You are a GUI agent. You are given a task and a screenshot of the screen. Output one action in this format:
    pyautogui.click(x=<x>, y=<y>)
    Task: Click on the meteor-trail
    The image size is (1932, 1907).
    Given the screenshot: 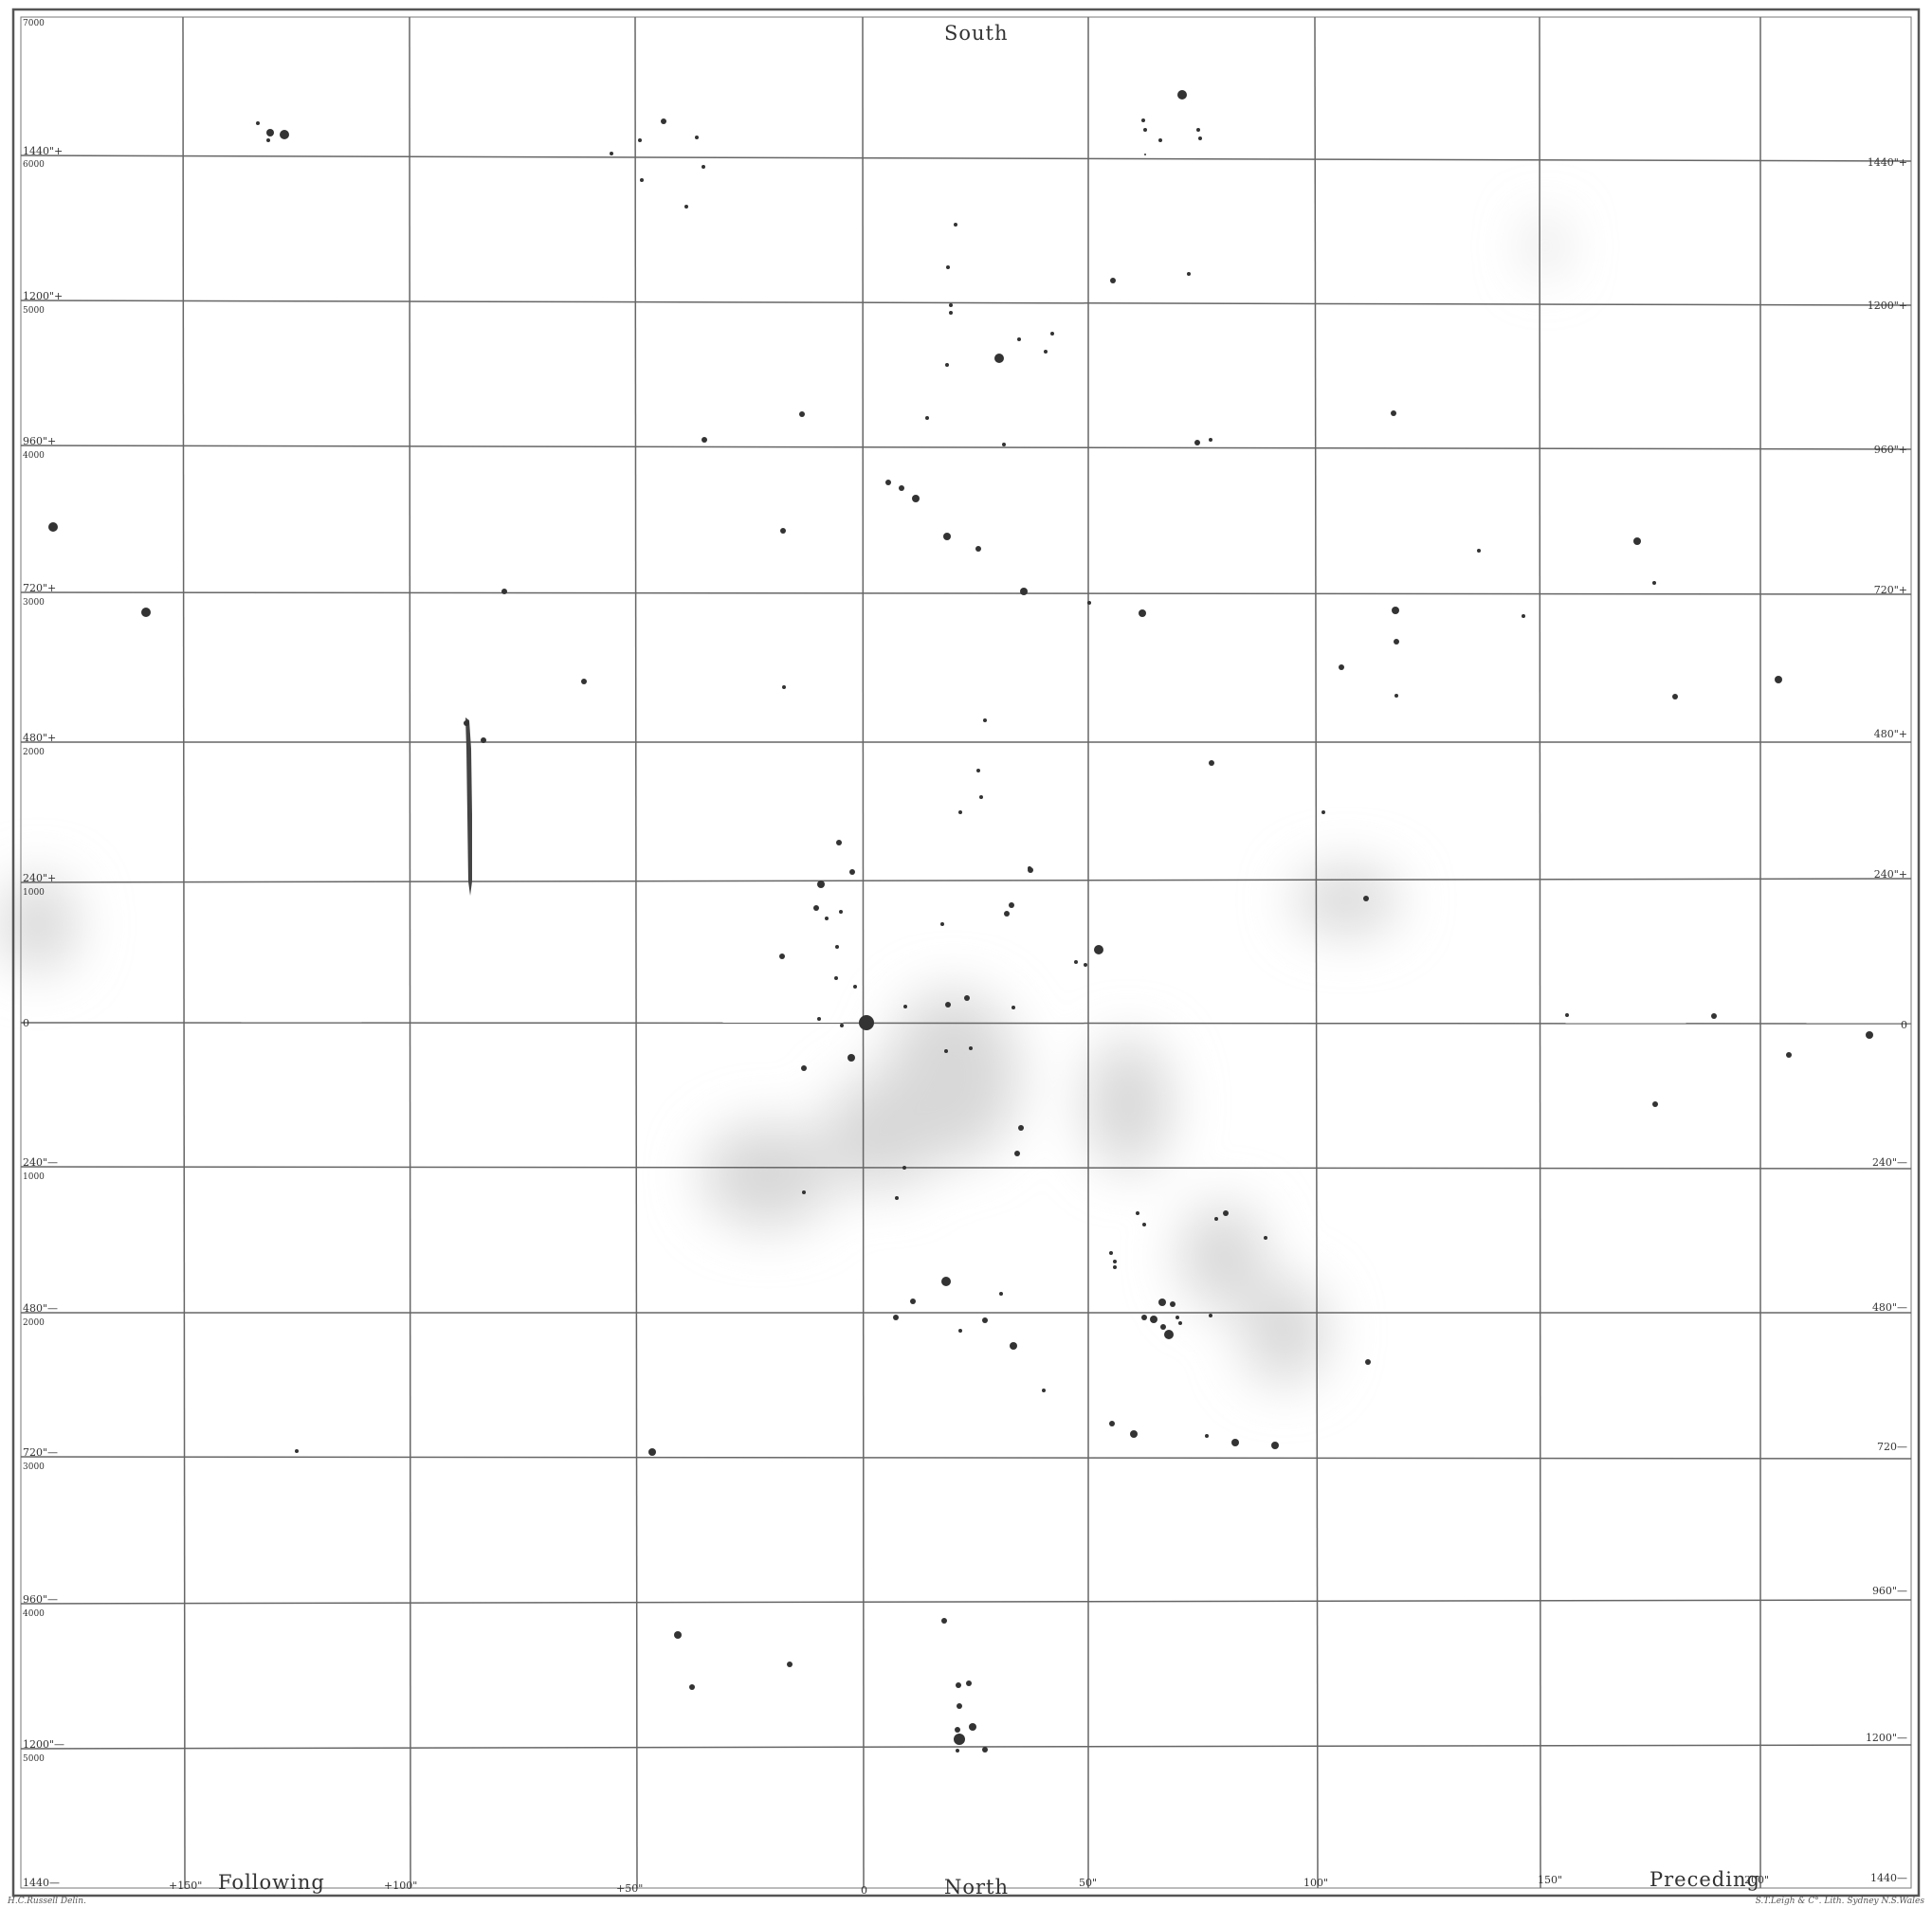 What is the action you would take?
    pyautogui.click(x=469, y=806)
    